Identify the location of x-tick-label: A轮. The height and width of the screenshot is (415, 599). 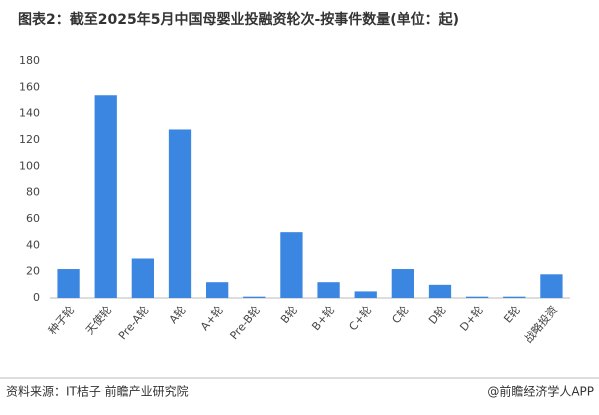
(177, 314).